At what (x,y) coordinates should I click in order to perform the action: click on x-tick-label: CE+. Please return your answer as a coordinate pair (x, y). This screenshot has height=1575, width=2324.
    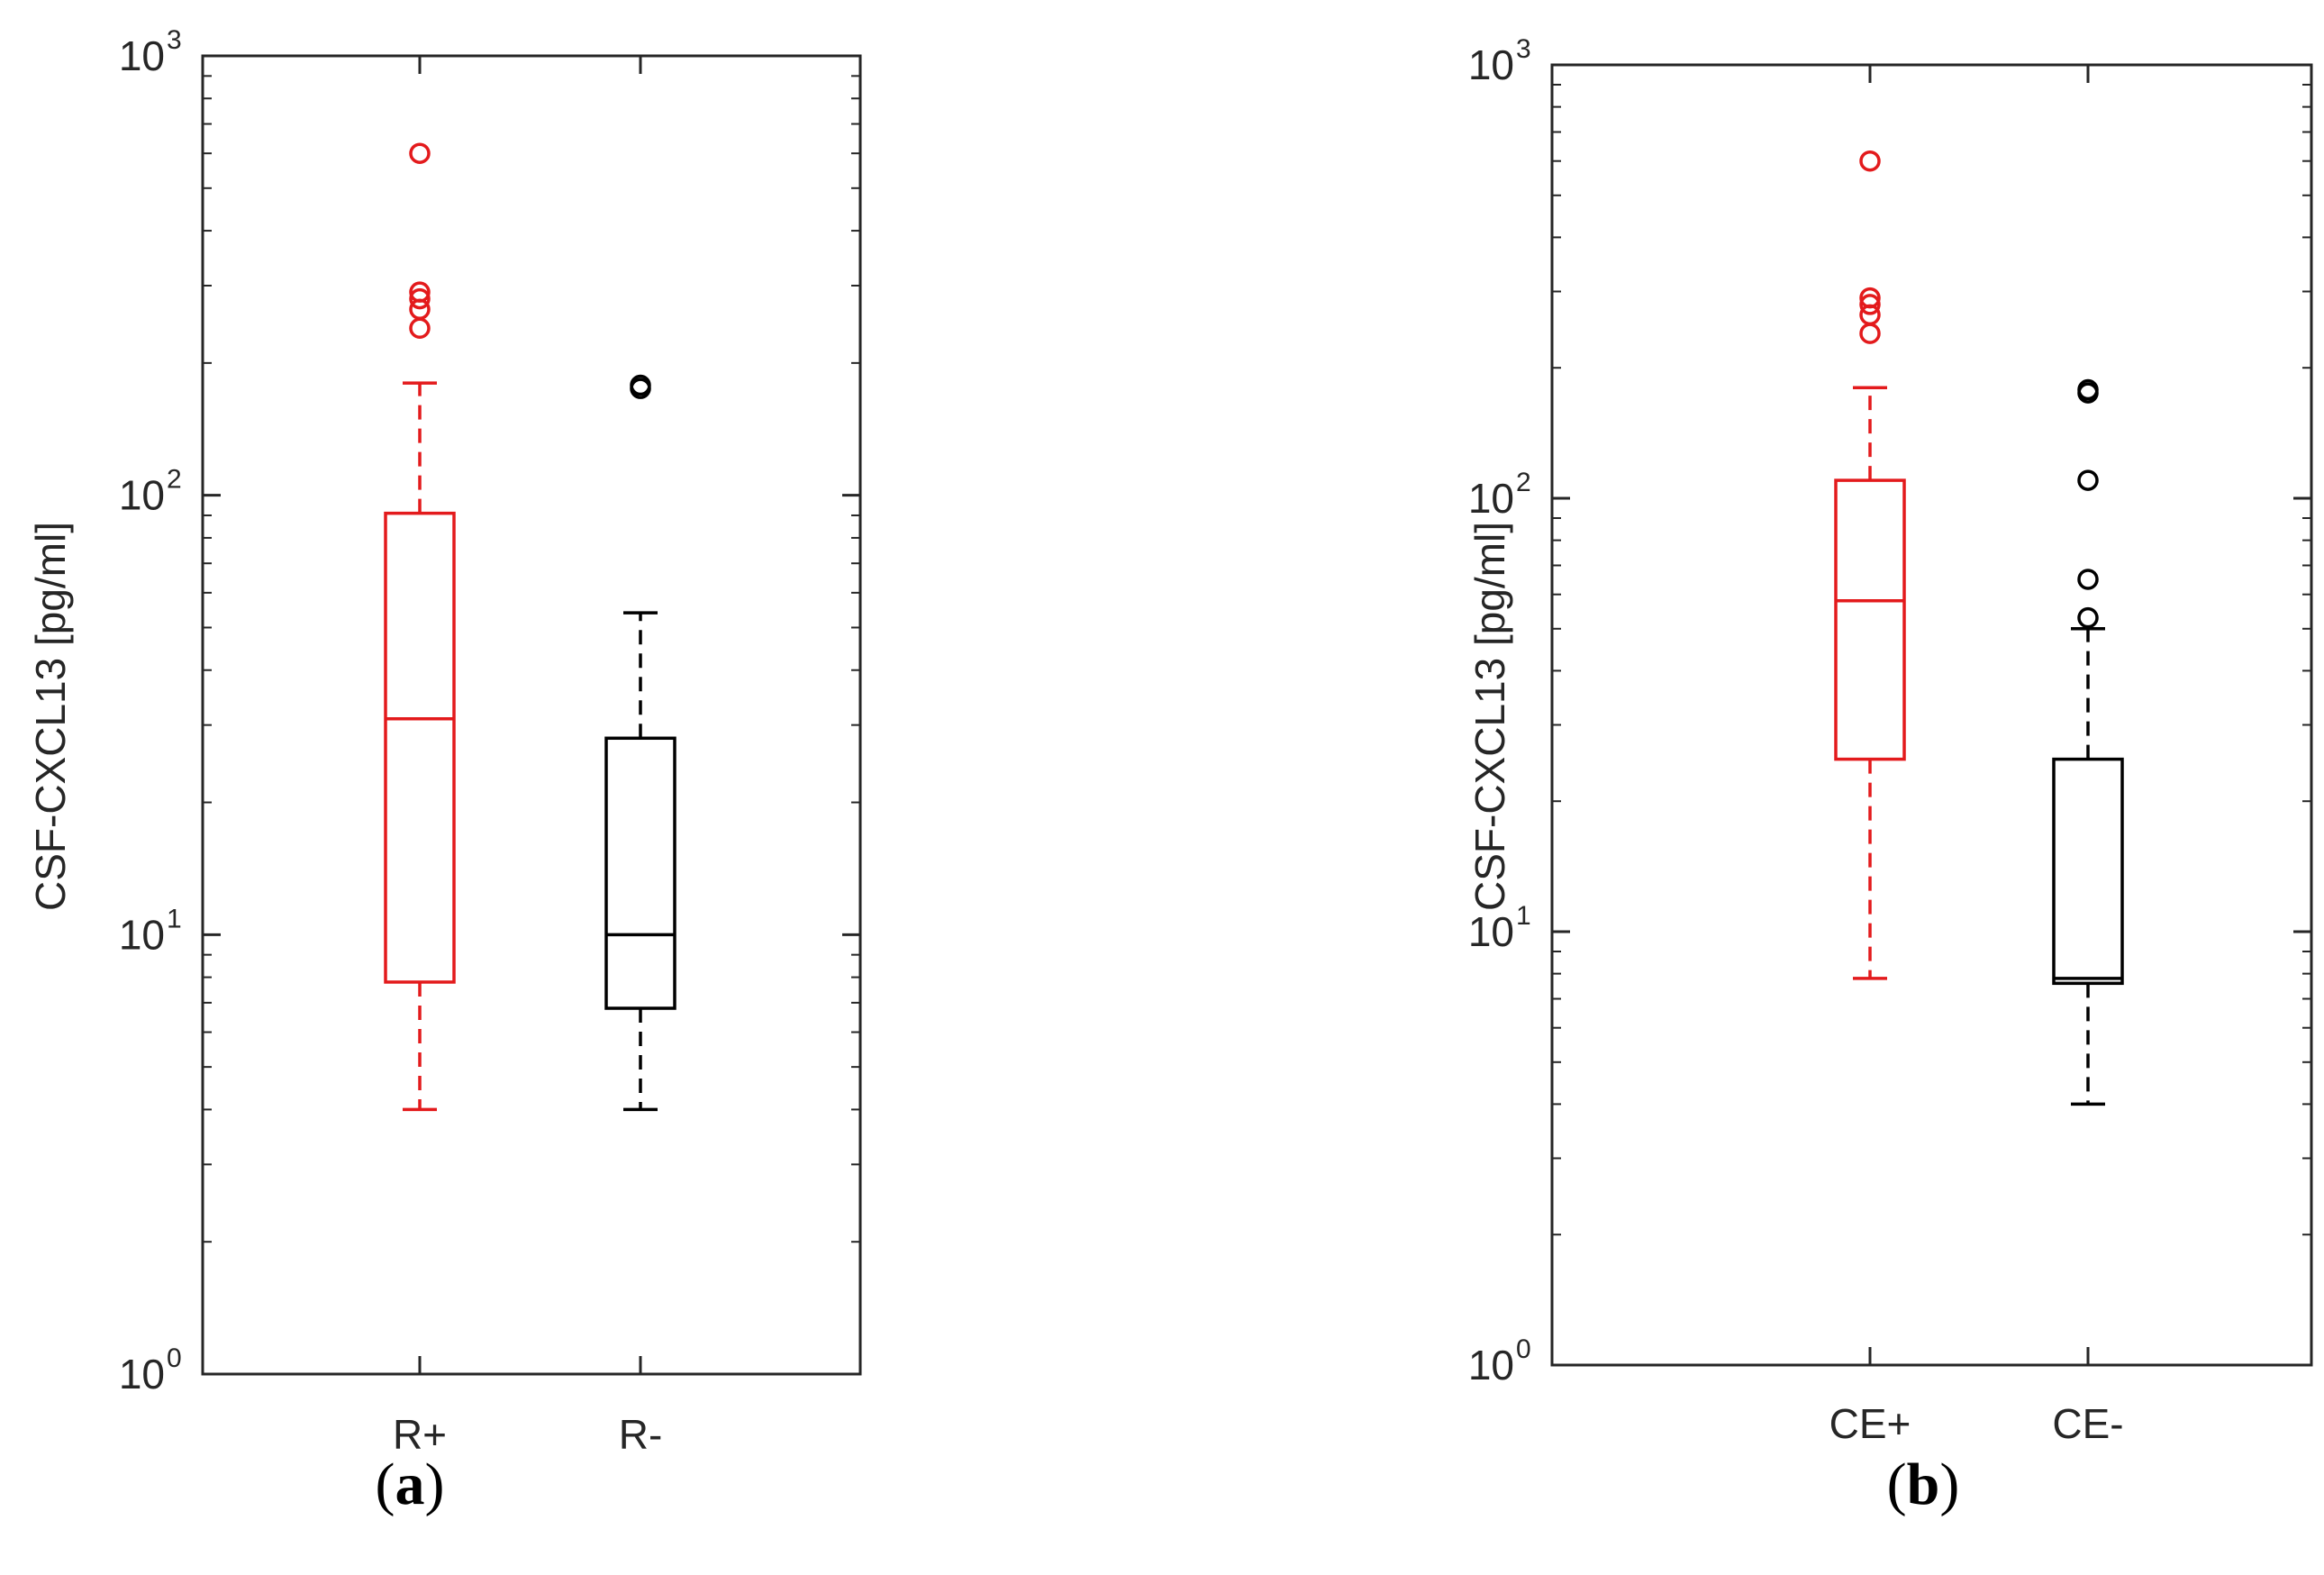
    Looking at the image, I should click on (1870, 1423).